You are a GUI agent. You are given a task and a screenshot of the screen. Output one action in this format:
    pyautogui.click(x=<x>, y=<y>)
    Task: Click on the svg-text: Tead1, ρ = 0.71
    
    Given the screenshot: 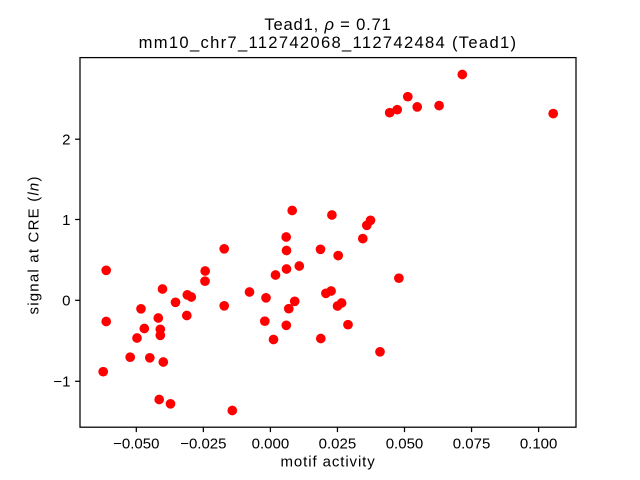 What is the action you would take?
    pyautogui.click(x=327, y=24)
    